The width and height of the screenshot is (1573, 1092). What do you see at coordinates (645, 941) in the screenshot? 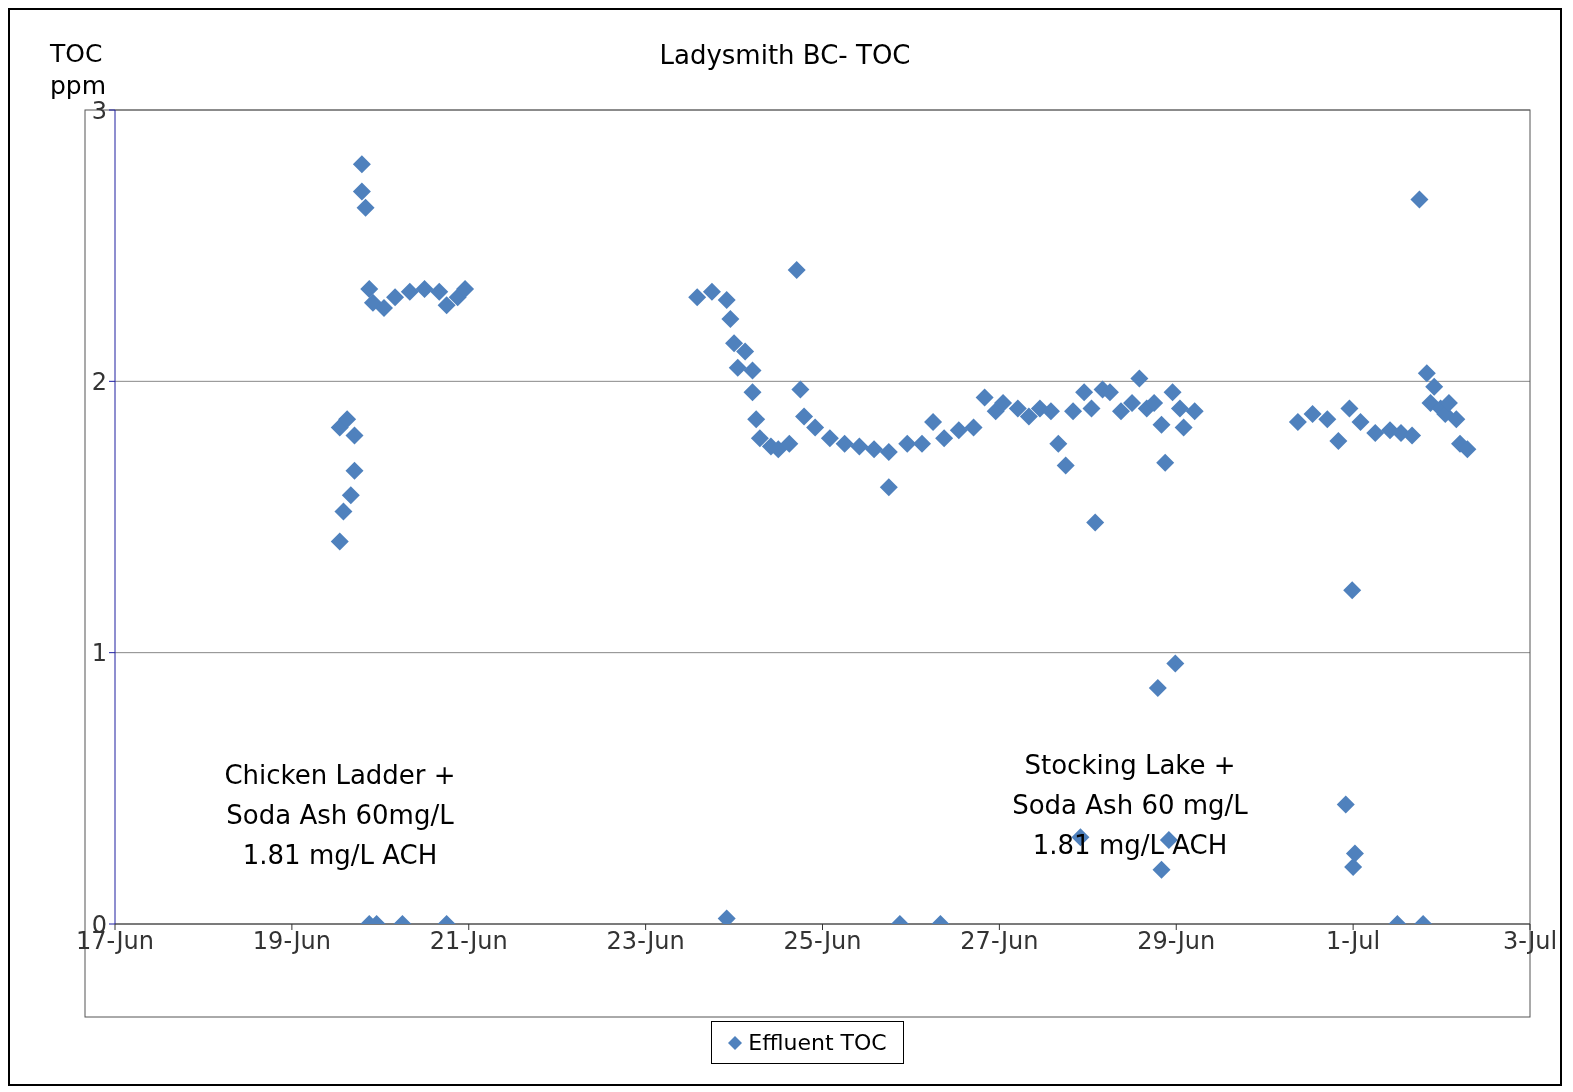
I see `x-tick-label: 23-Jun` at bounding box center [645, 941].